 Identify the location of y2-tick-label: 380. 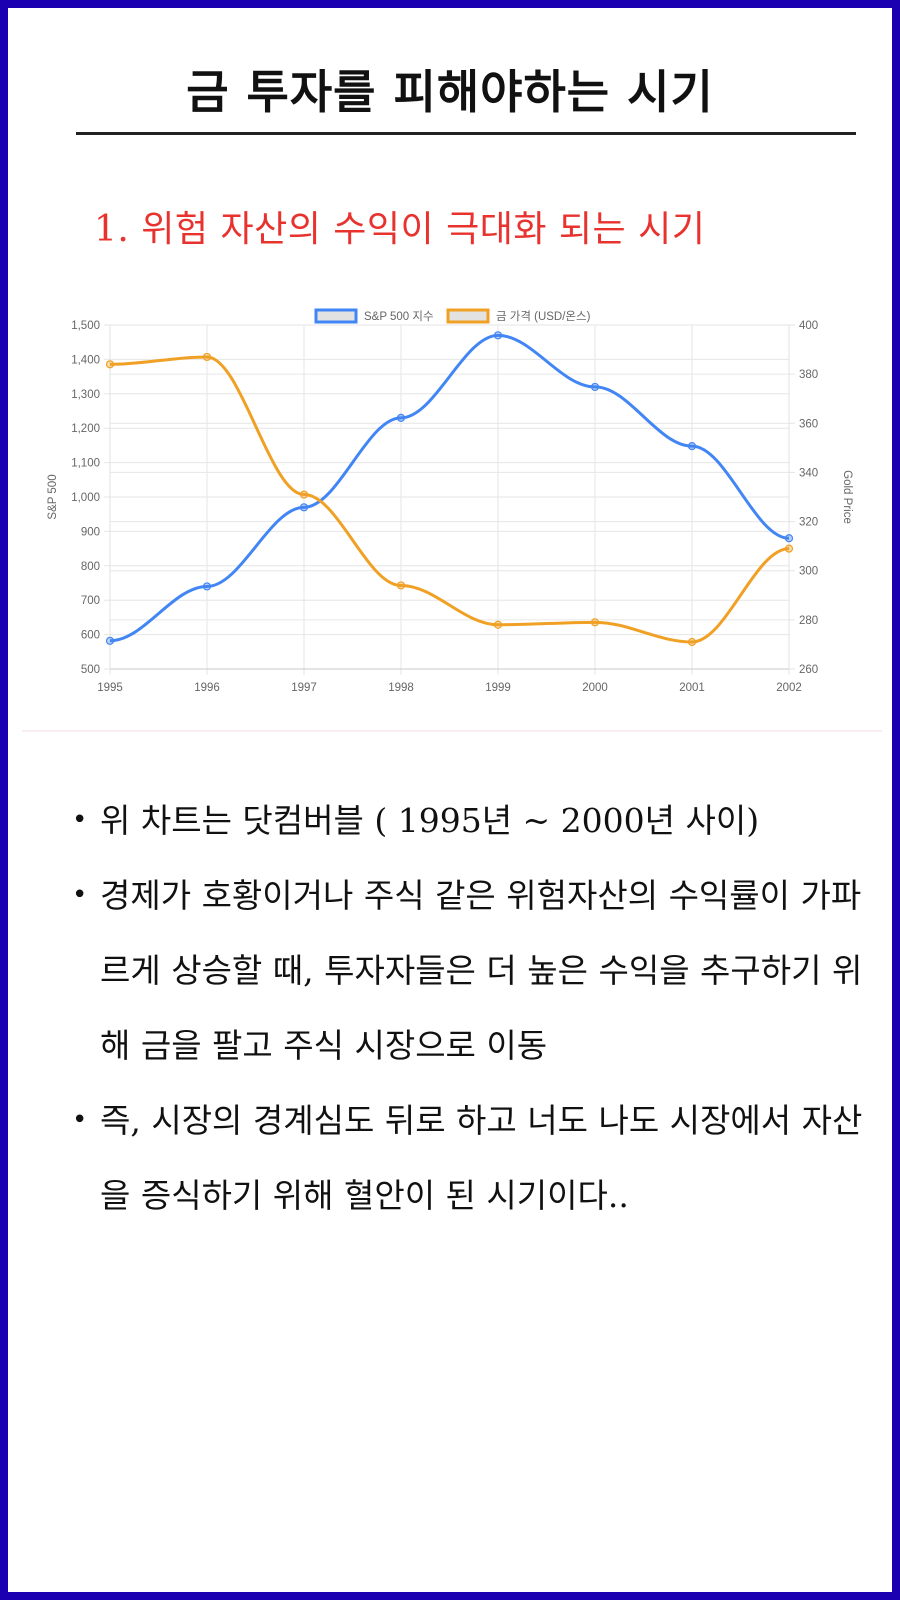
(808, 375).